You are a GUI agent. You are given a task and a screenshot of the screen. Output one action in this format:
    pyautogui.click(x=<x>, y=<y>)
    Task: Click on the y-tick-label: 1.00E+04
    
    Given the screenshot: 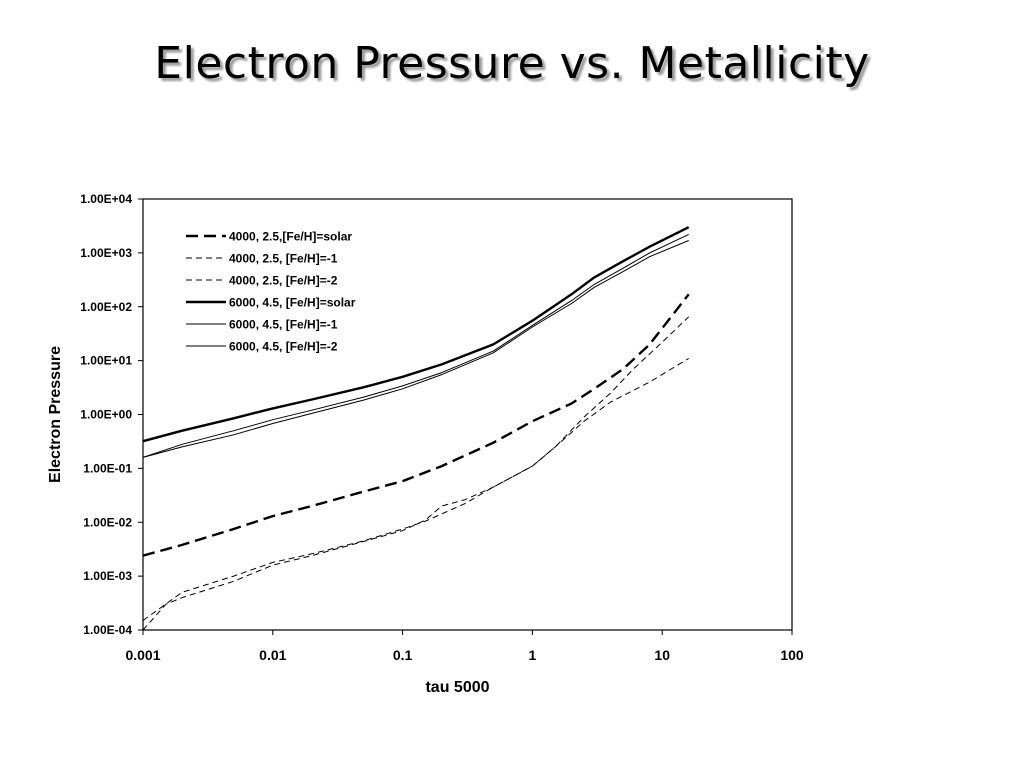 What is the action you would take?
    pyautogui.click(x=106, y=199)
    